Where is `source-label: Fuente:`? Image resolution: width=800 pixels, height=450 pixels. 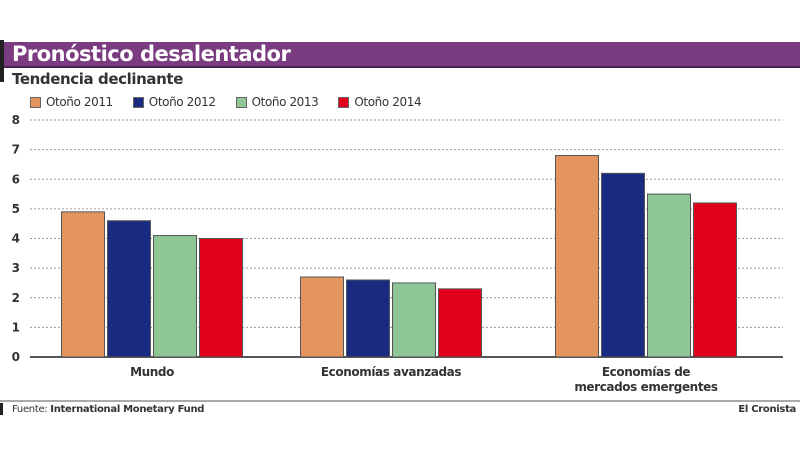
source-label: Fuente: is located at coordinates (30, 409).